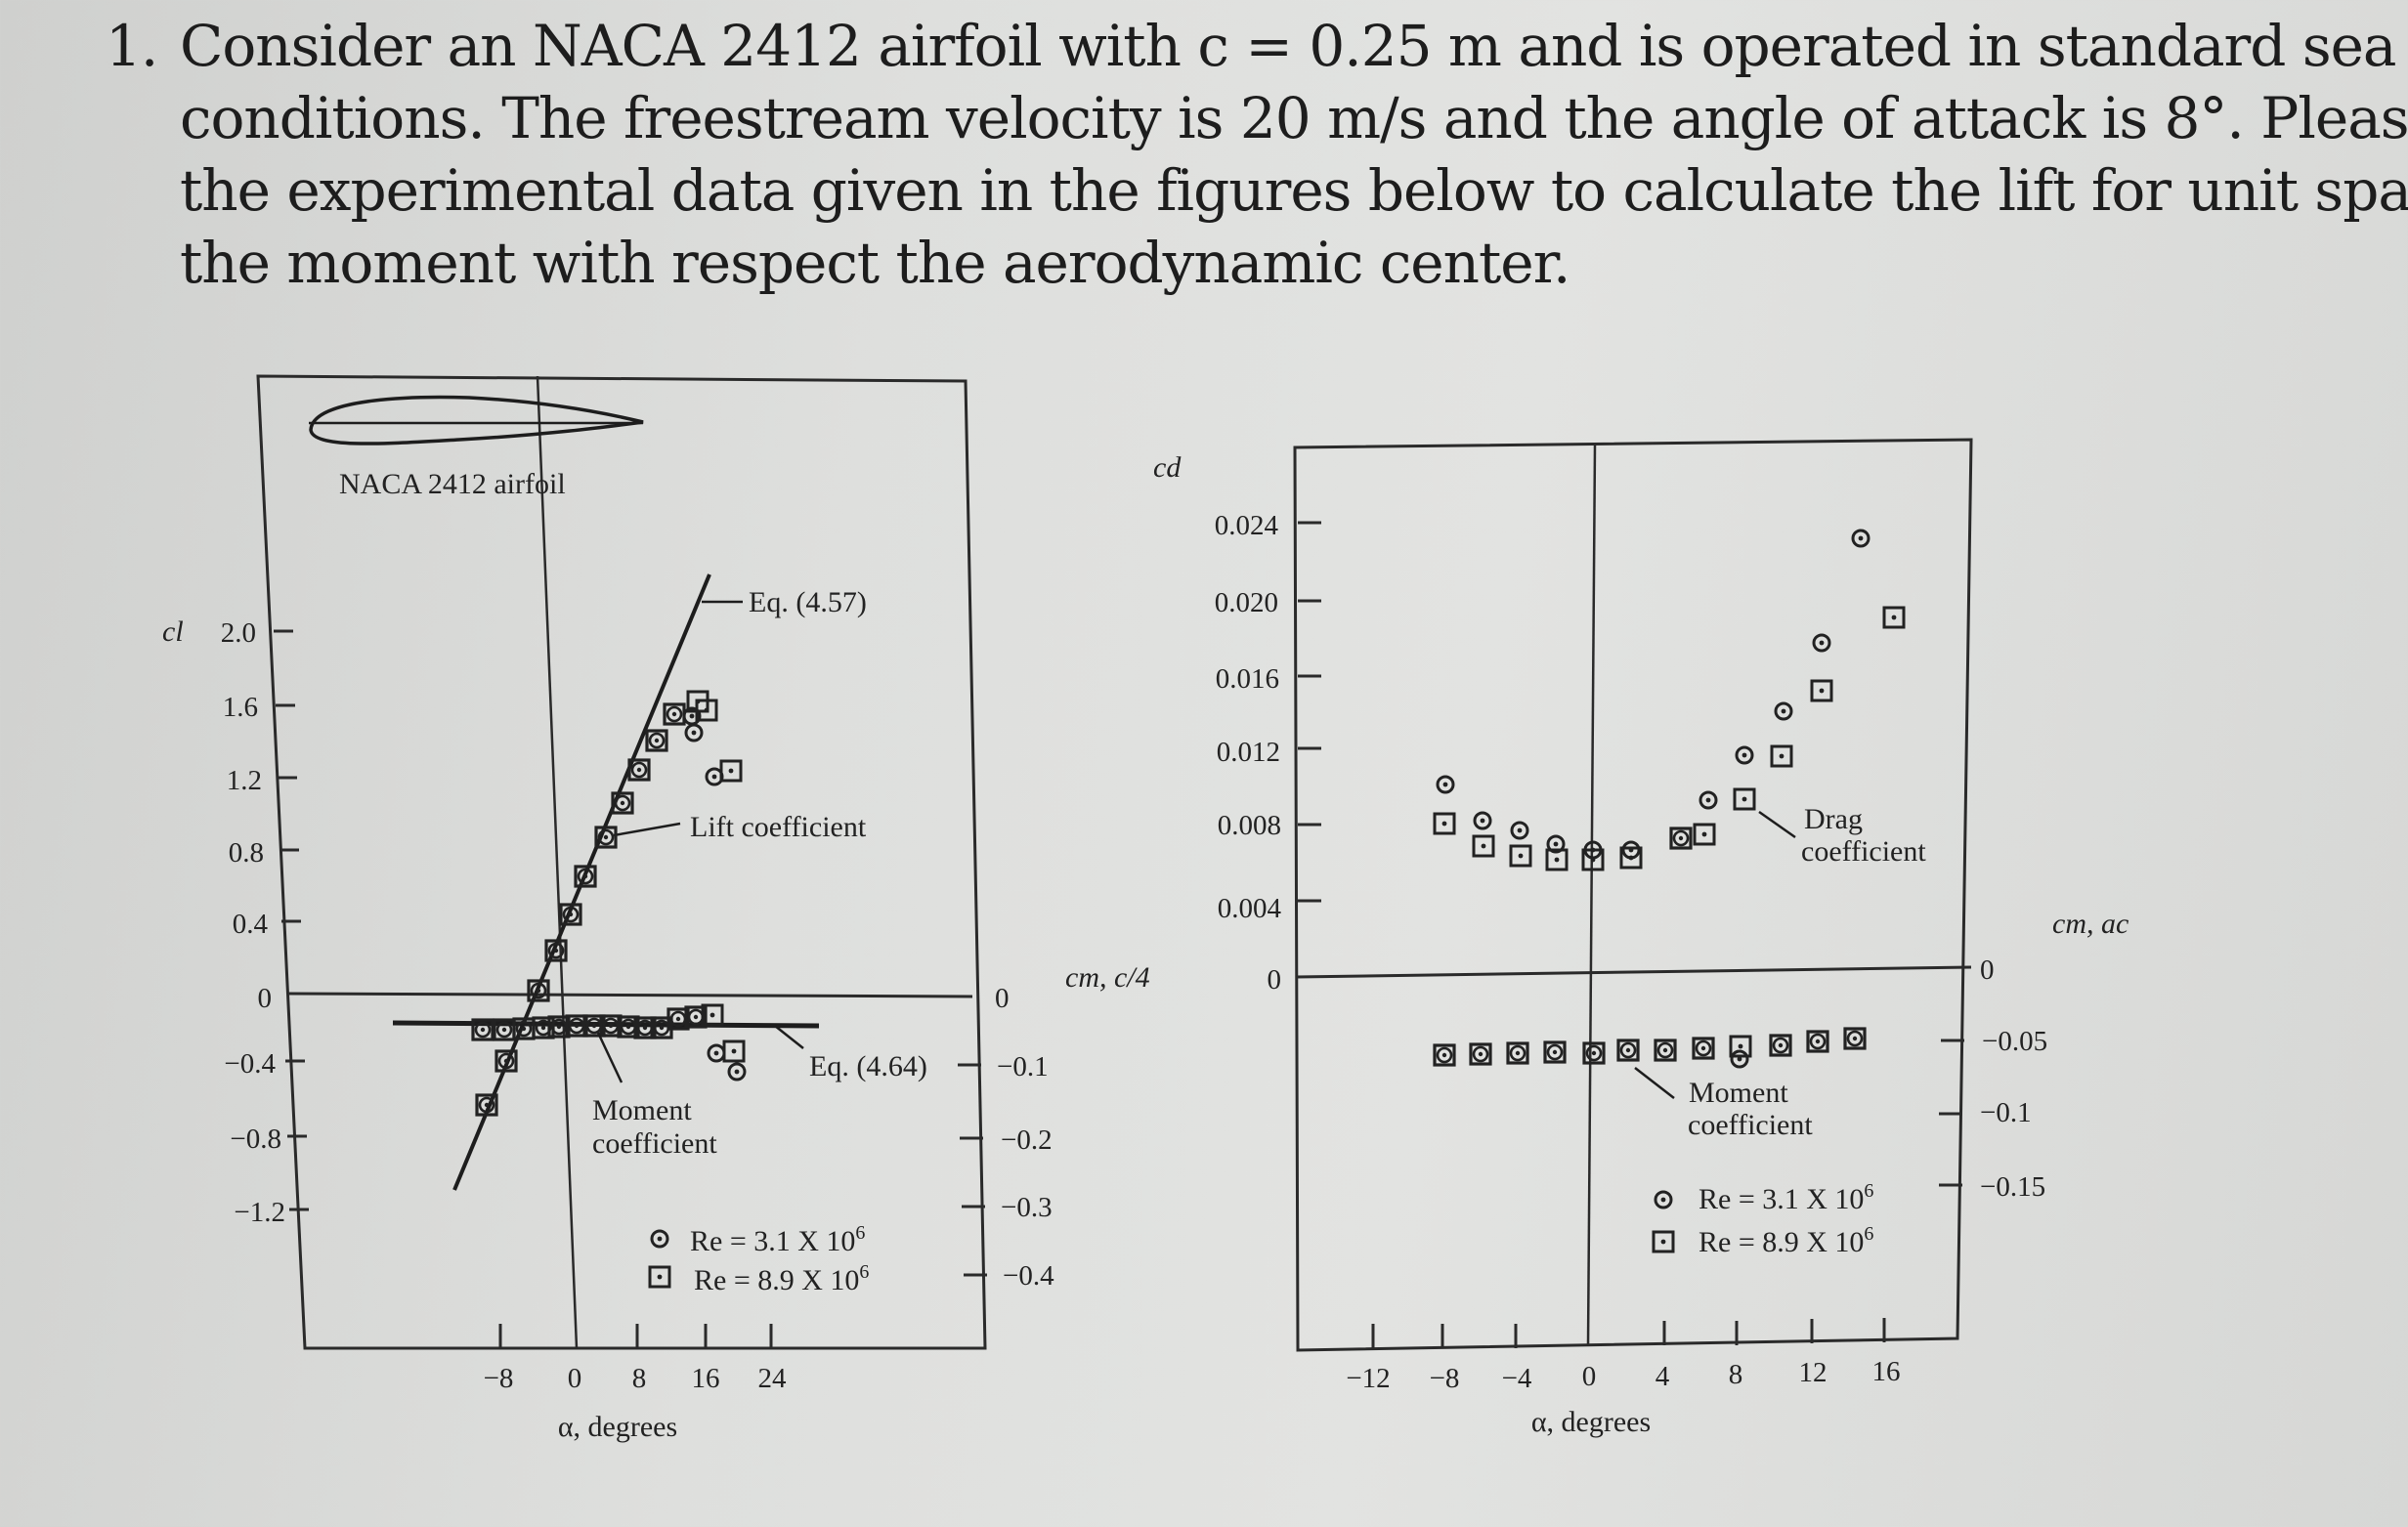 This screenshot has width=2408, height=1527. I want to click on cm-c4-tick: 0, so click(1003, 998).